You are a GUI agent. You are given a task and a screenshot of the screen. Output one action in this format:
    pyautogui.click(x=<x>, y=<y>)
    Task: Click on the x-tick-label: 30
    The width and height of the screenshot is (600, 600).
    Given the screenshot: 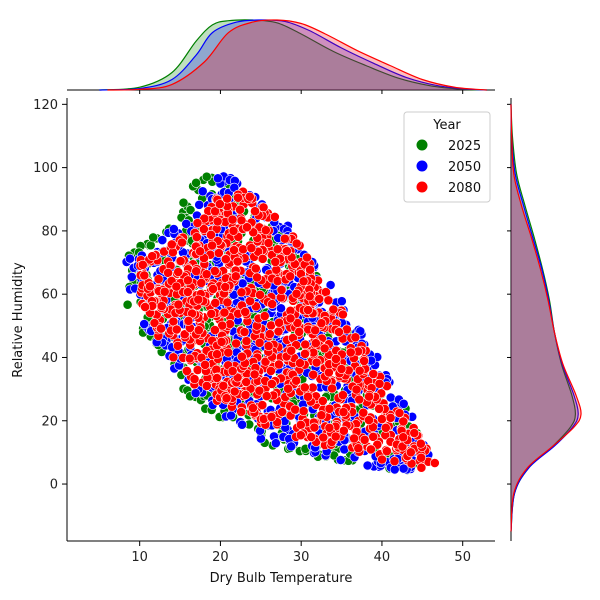 What is the action you would take?
    pyautogui.click(x=301, y=557)
    